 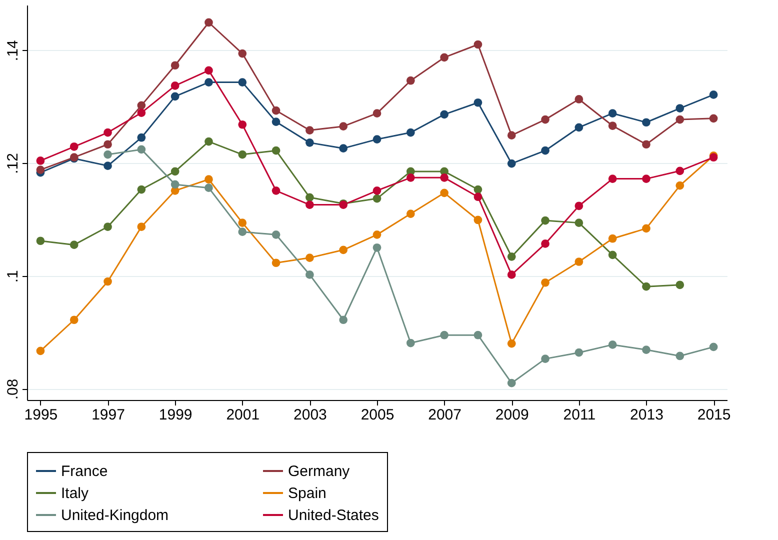 I want to click on legend-label: Spain, so click(x=307, y=493).